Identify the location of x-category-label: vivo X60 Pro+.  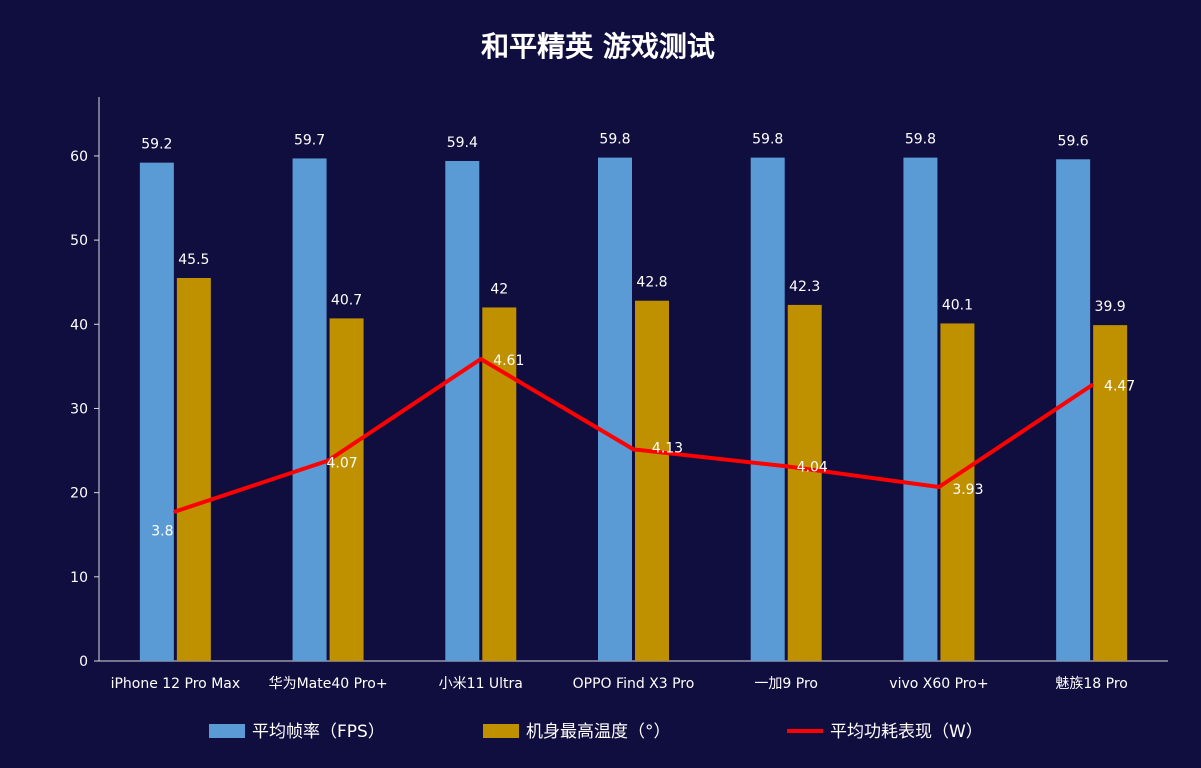
(938, 684).